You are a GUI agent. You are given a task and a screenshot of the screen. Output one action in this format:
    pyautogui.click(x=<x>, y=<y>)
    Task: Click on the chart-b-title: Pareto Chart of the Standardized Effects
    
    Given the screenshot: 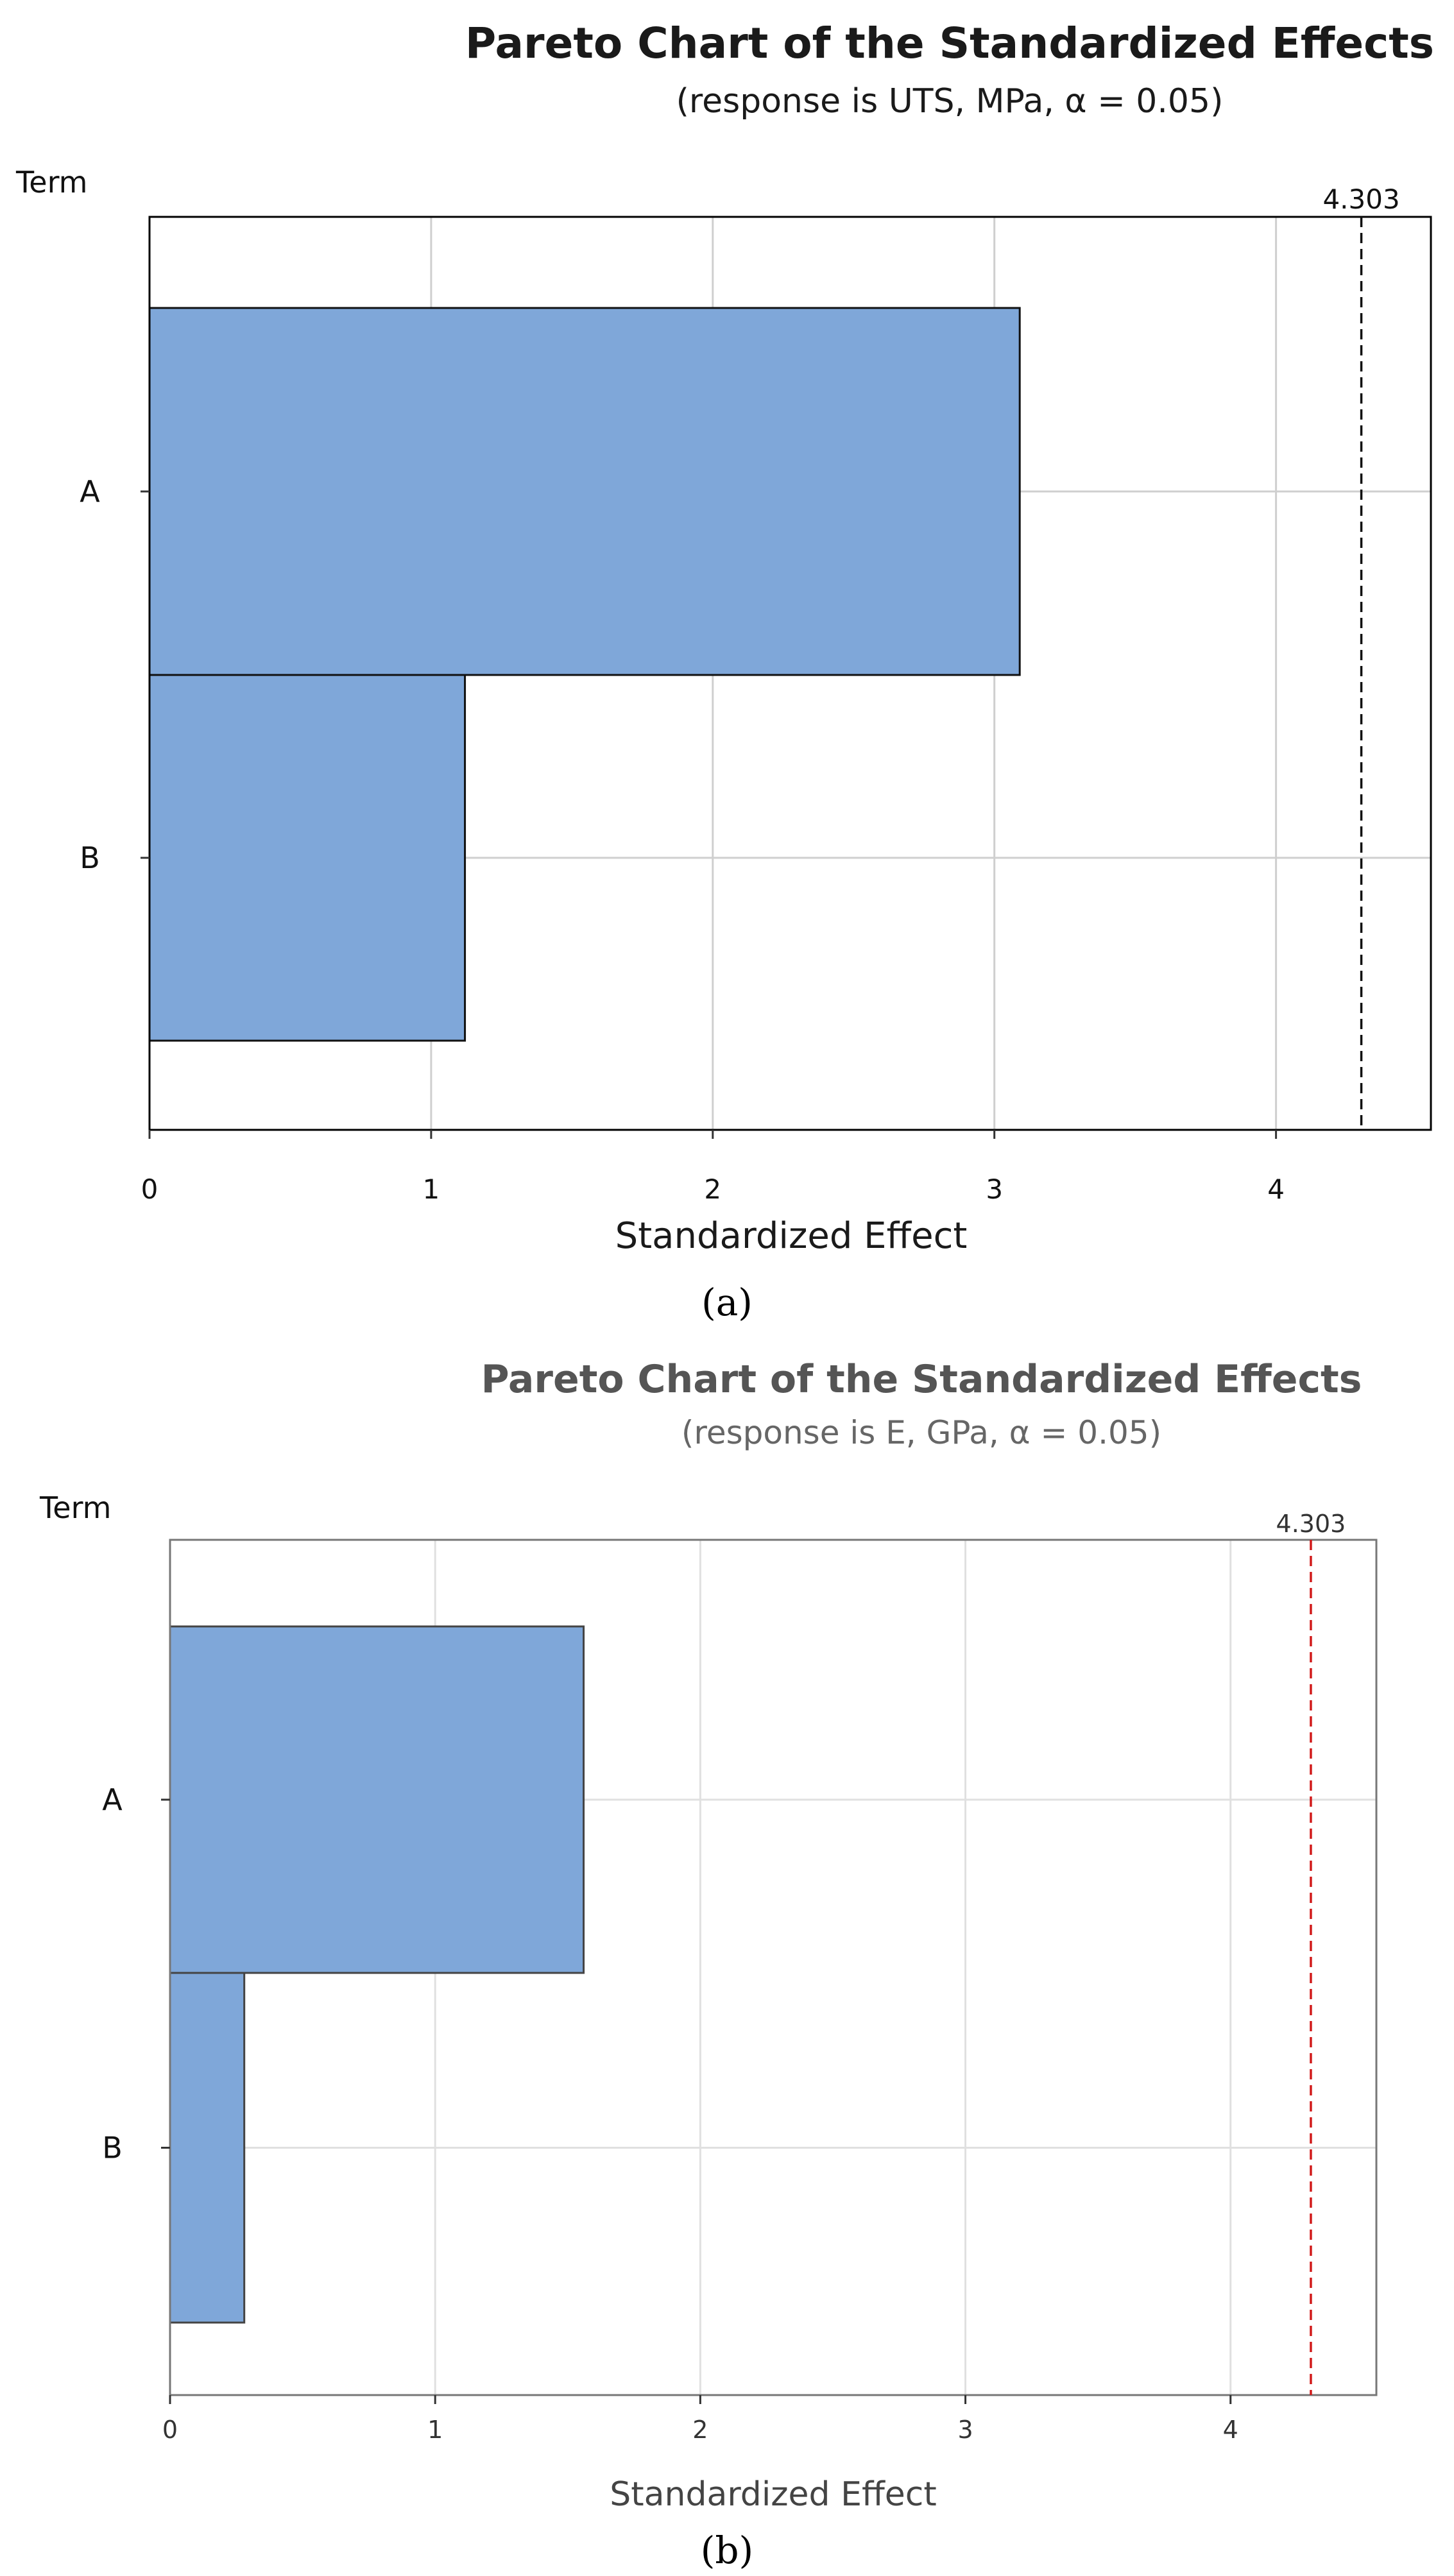 What is the action you would take?
    pyautogui.click(x=922, y=1379)
    